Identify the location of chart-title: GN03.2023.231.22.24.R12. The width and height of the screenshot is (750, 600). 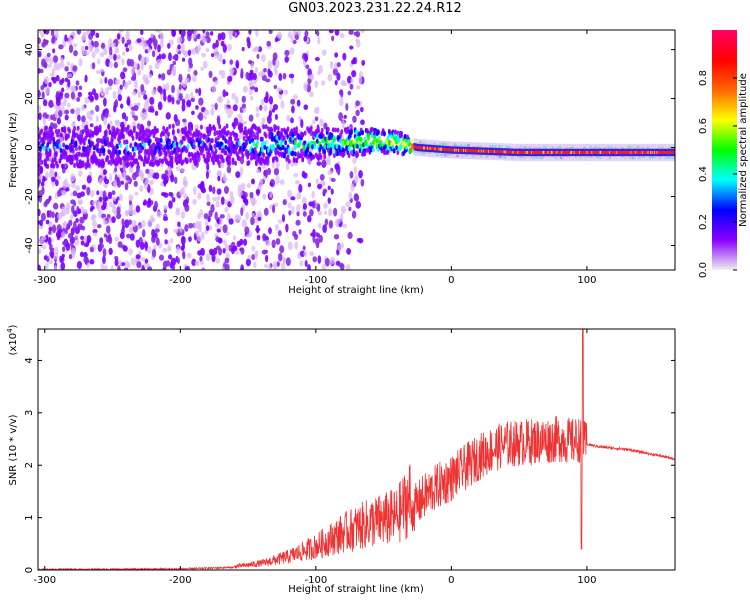
(375, 8).